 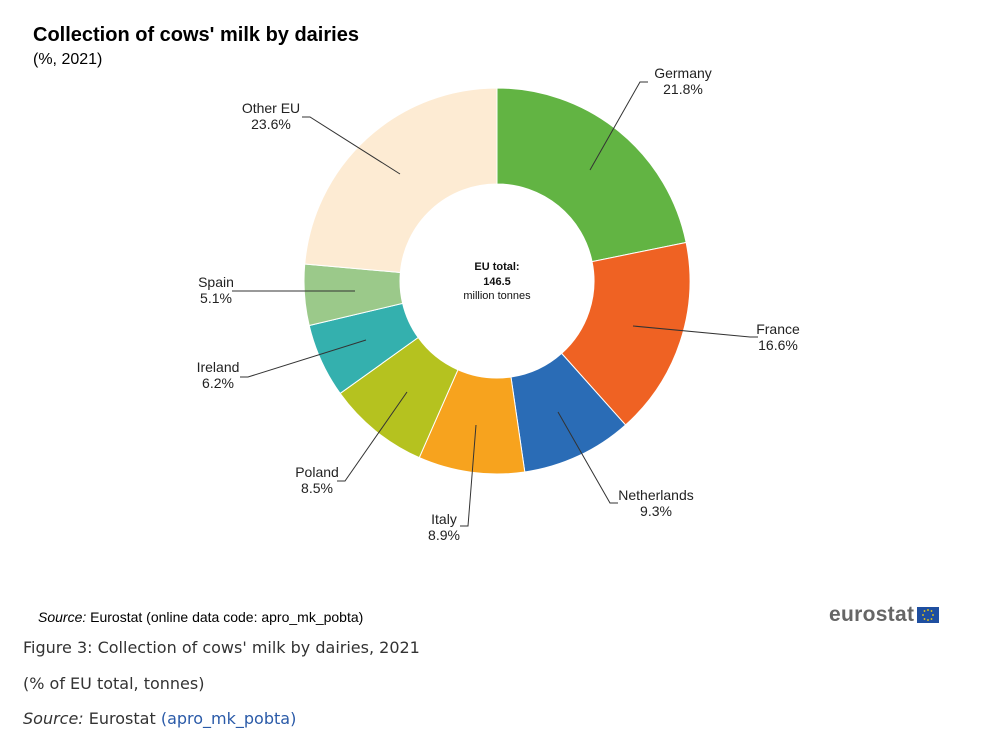 What do you see at coordinates (468, 475) in the screenshot?
I see `leader-line-italy` at bounding box center [468, 475].